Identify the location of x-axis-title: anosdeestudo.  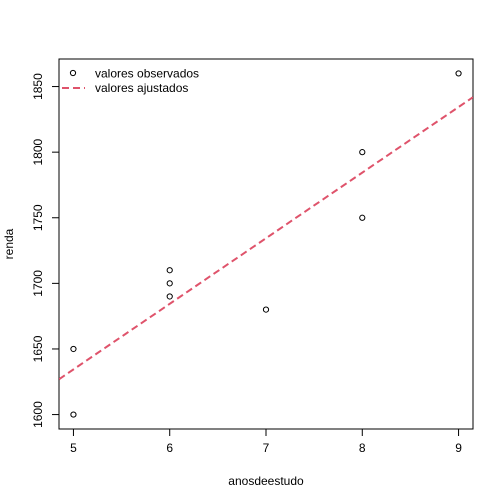
(266, 481).